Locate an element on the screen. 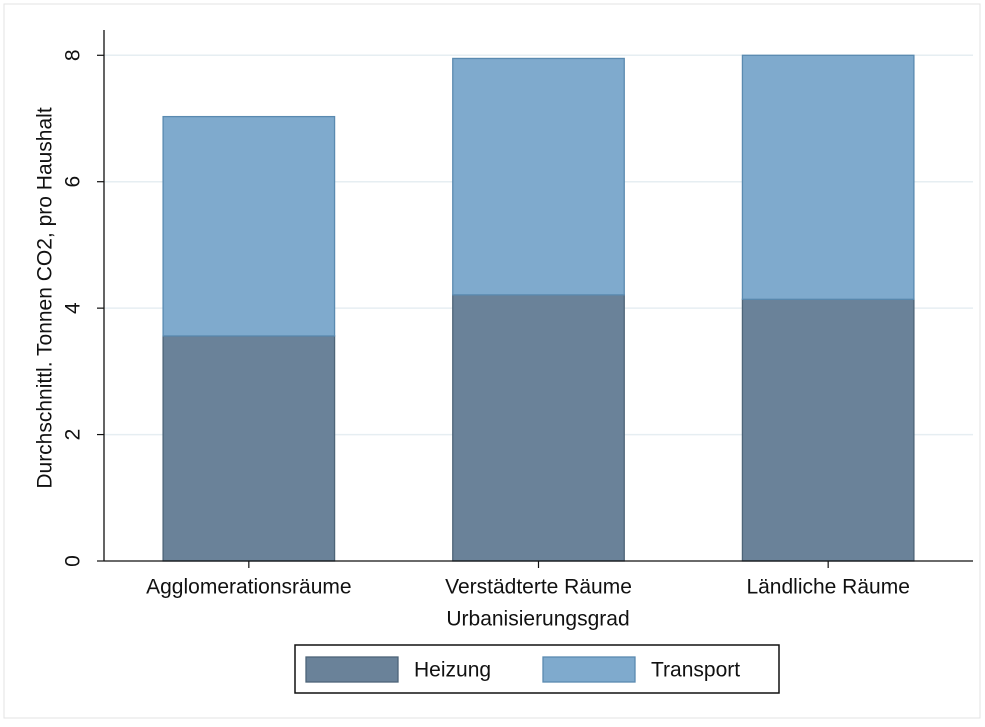 This screenshot has width=985, height=727. x-tick-label: Ländliche Räume is located at coordinates (827, 587).